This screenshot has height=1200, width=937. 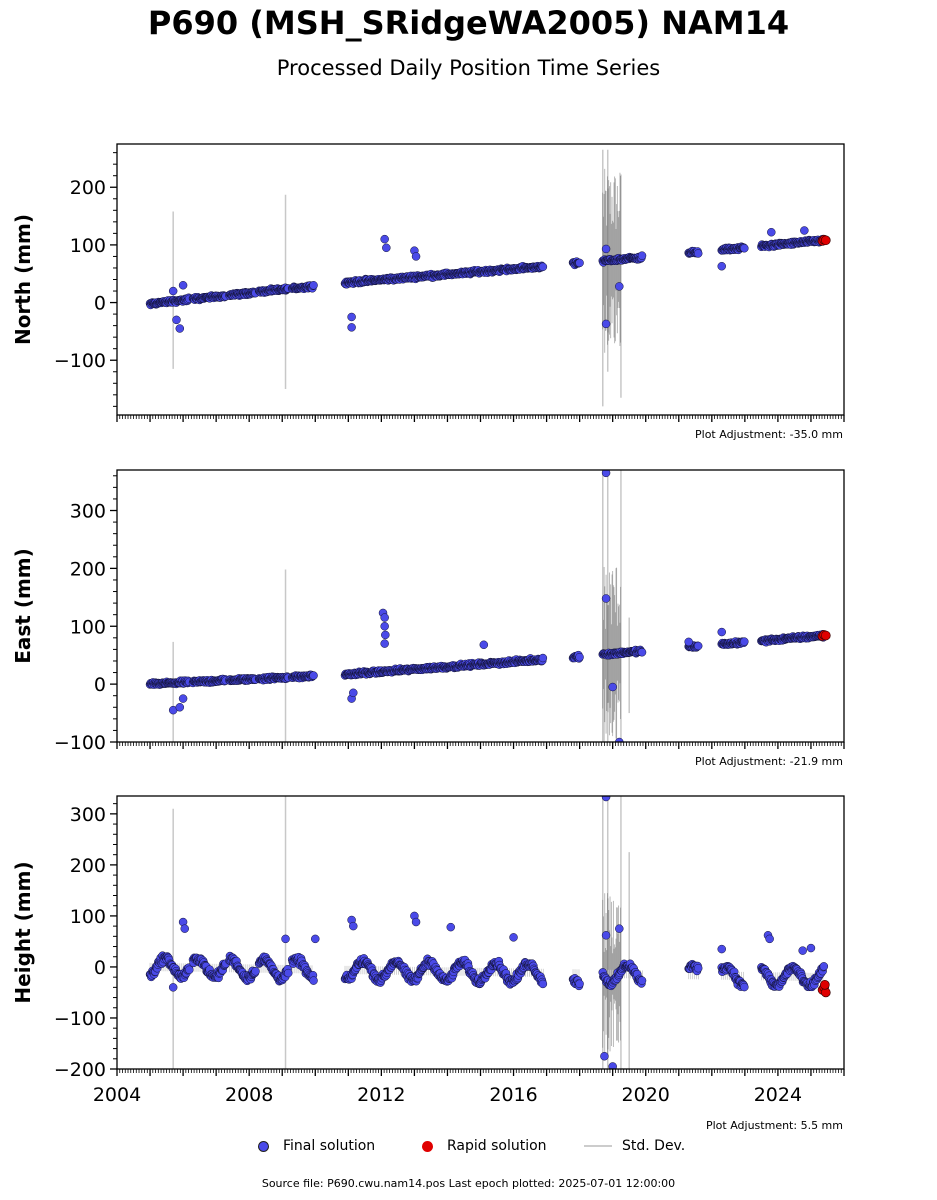 What do you see at coordinates (468, 23) in the screenshot?
I see `chart-title: P690 (MSH_SRidgeWA2005) NAM14` at bounding box center [468, 23].